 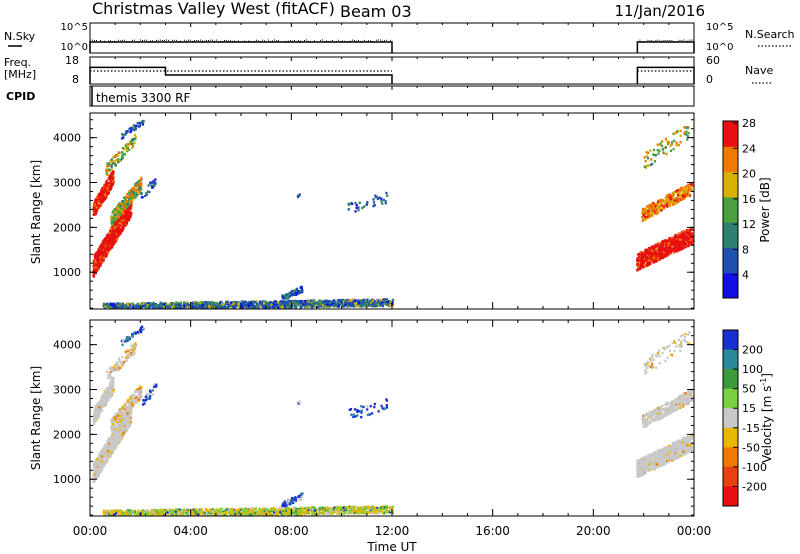 I want to click on nsky-panel: N.Sky 10^5 10^0 10^5 10^0 N.Search, so click(x=399, y=37).